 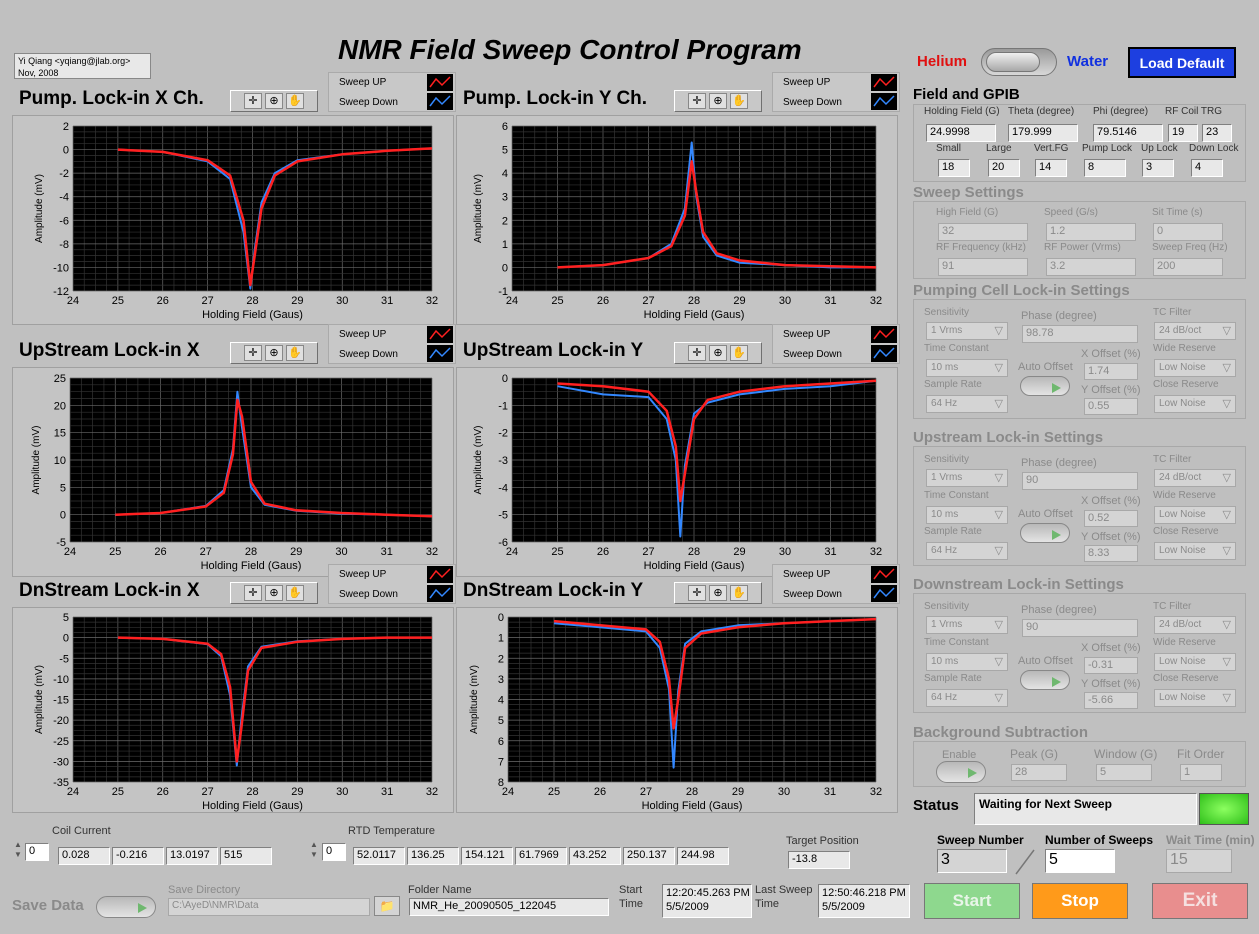 What do you see at coordinates (37, 852) in the screenshot?
I see `coil-current-index: 0` at bounding box center [37, 852].